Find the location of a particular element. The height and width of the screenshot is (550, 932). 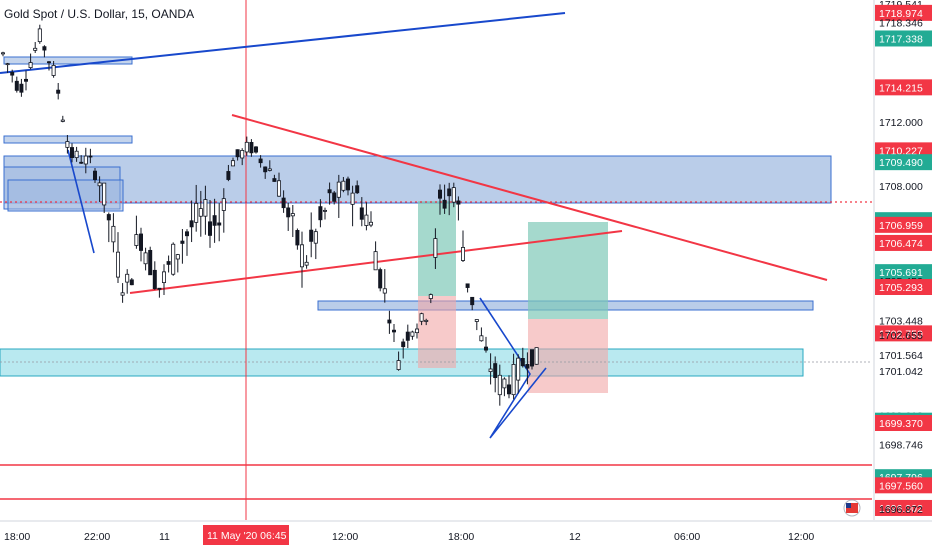

price-axis-label: 1706.474 is located at coordinates (901, 244).